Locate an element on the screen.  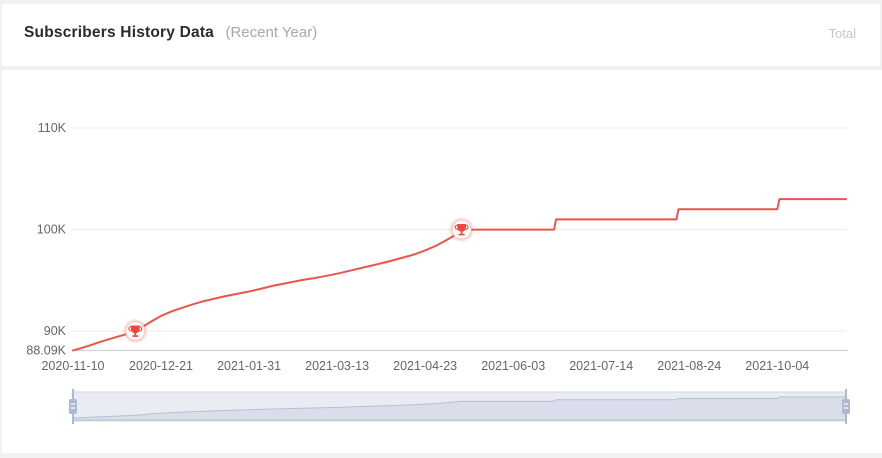
page-subtitle: (Recent Year) is located at coordinates (271, 32).